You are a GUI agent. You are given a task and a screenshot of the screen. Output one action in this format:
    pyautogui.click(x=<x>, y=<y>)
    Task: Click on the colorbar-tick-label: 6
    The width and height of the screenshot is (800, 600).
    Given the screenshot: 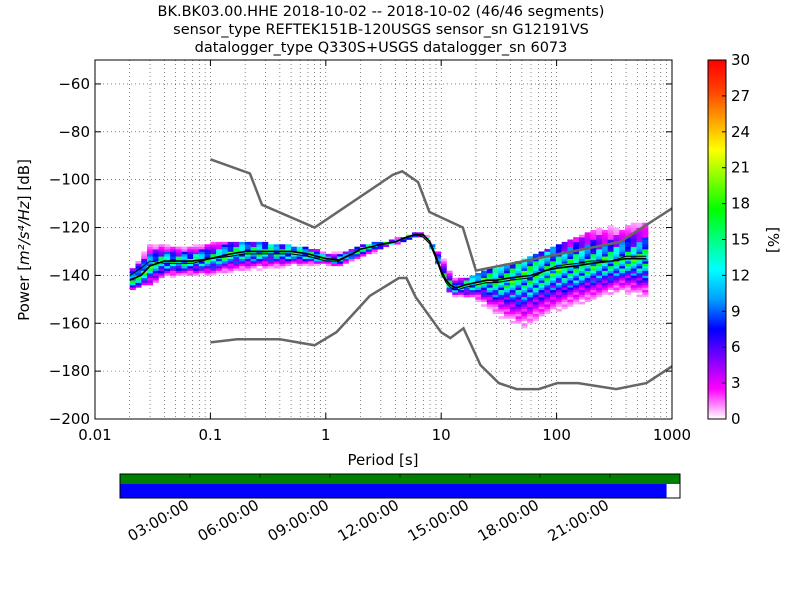 What is the action you would take?
    pyautogui.click(x=736, y=347)
    